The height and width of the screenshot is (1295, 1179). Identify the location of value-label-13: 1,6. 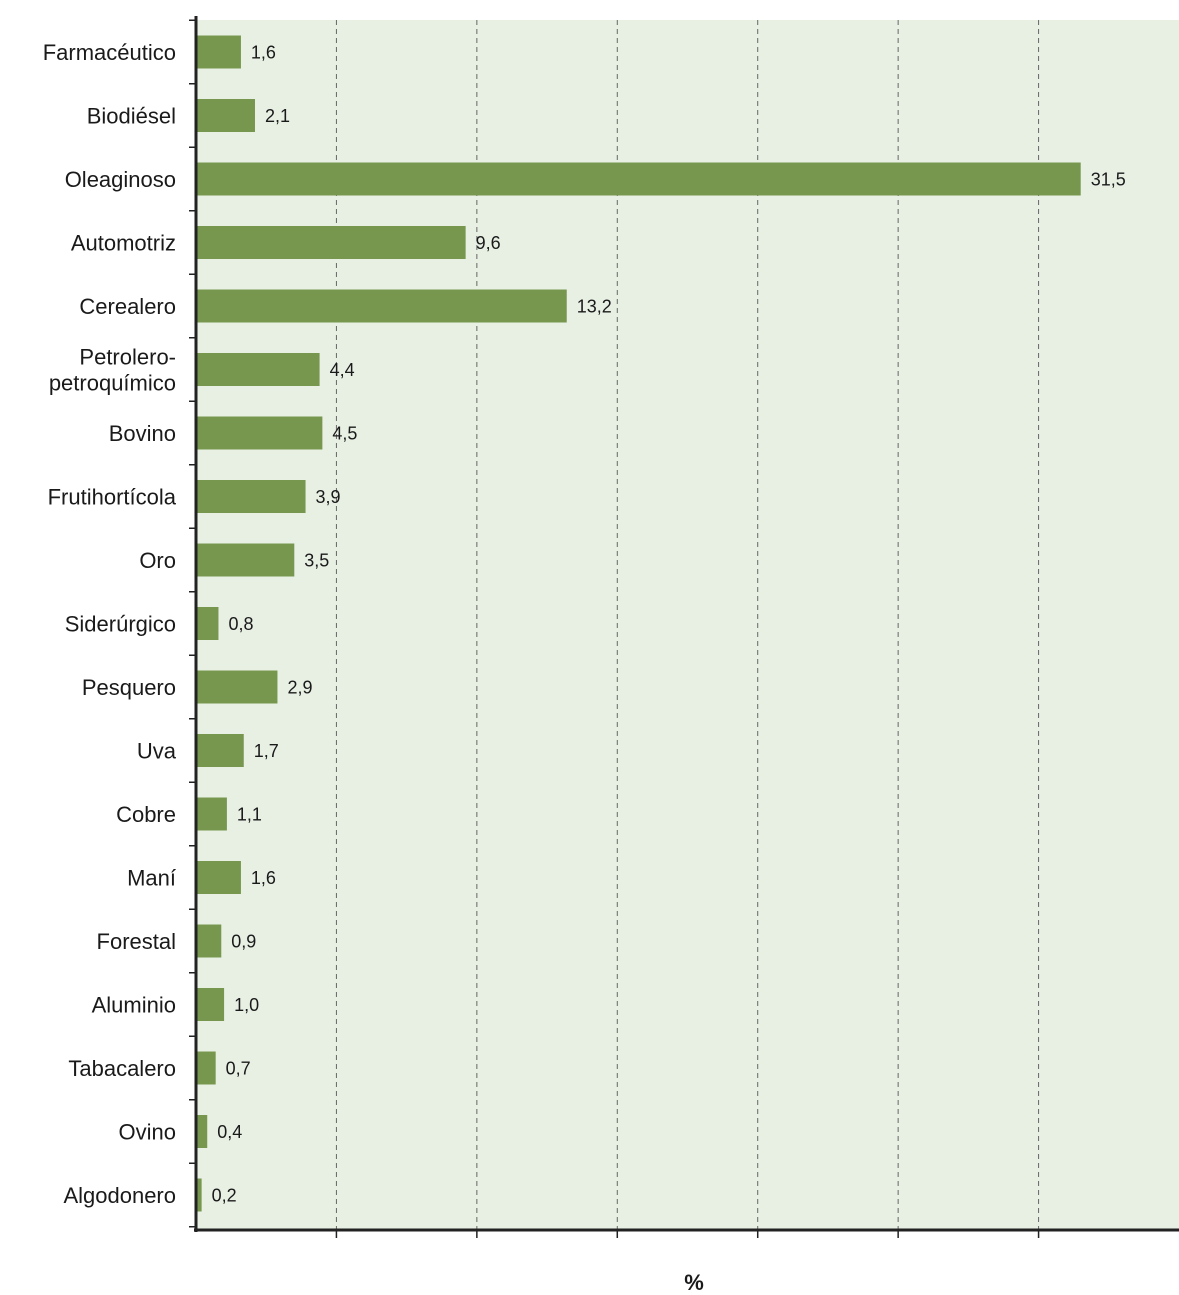
(263, 878).